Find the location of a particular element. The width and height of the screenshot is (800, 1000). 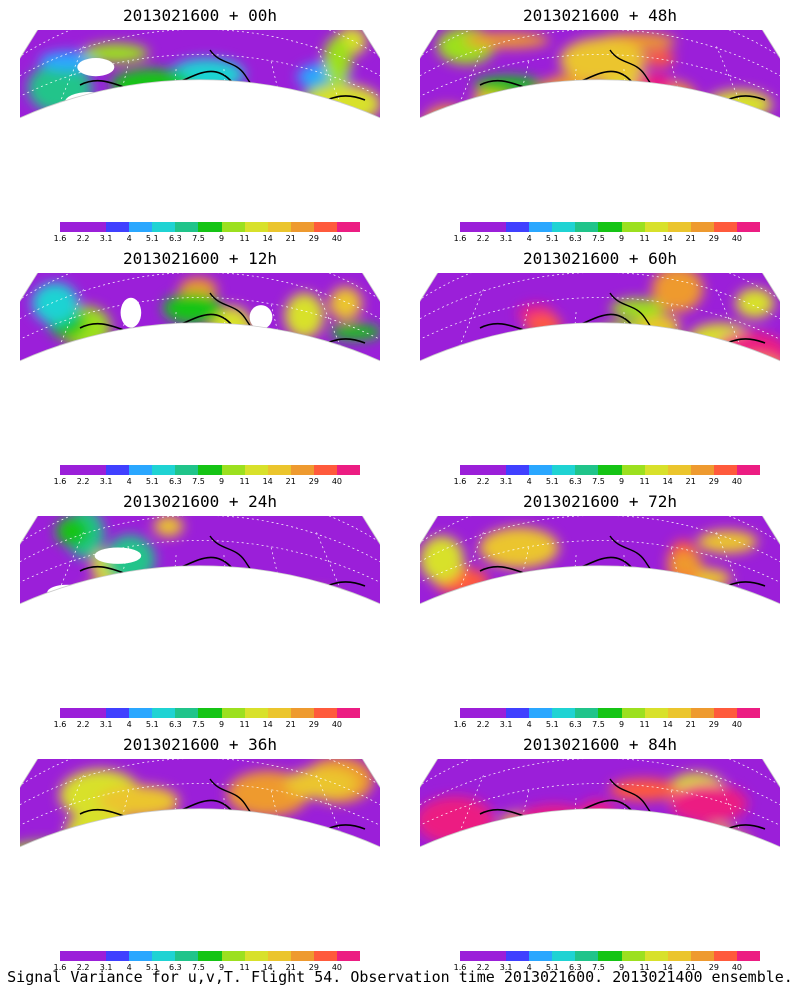

panel-title: 2013021600 + 60h is located at coordinates (600, 258).